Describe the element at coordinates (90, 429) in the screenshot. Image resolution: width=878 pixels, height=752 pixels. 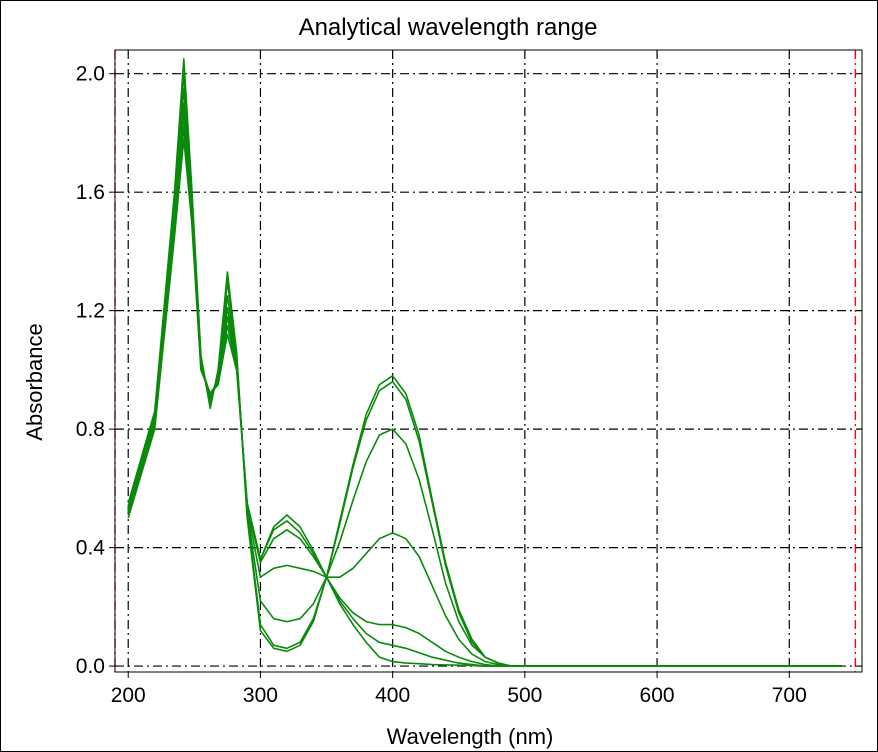
I see `y-tick-label: 0.8` at that location.